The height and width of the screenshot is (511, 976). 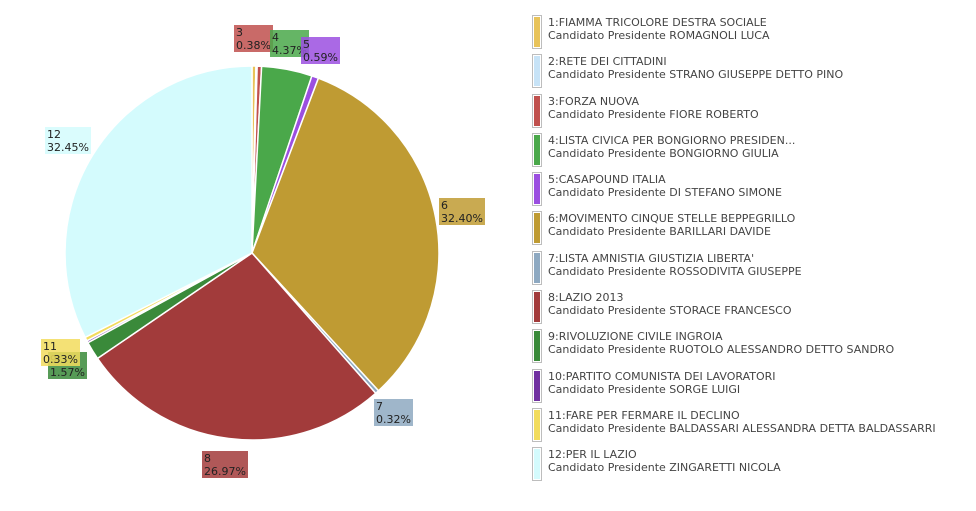 I want to click on slice-label-percent-9: 1.57%, so click(x=67, y=372).